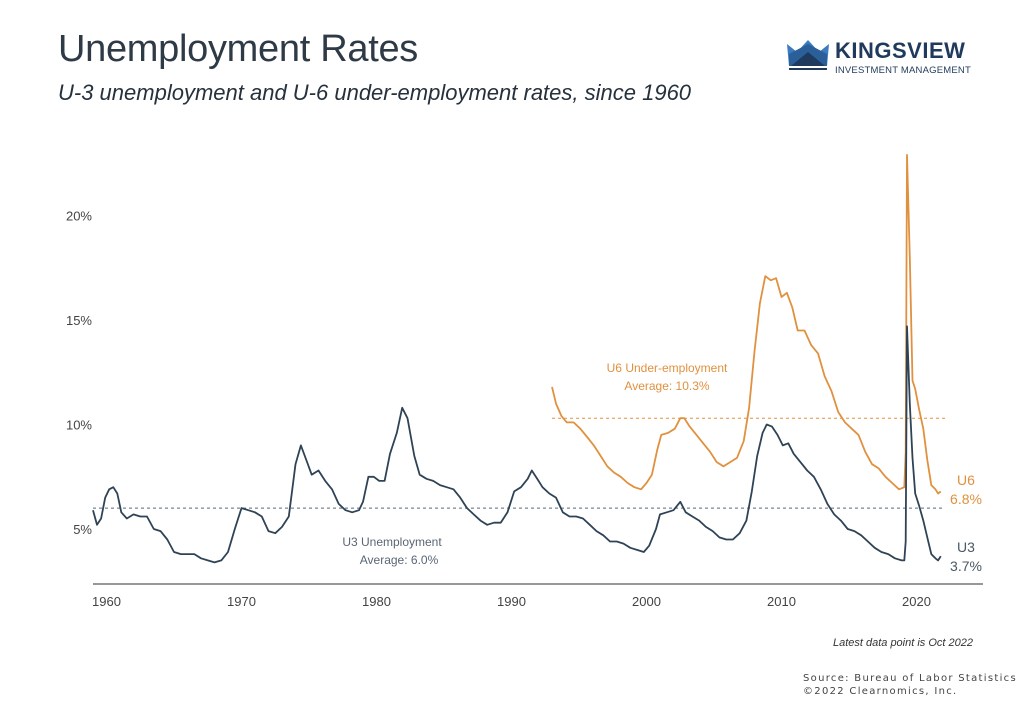 The image size is (1024, 721). What do you see at coordinates (392, 542) in the screenshot?
I see `u3-average-label: U3 Unemployment` at bounding box center [392, 542].